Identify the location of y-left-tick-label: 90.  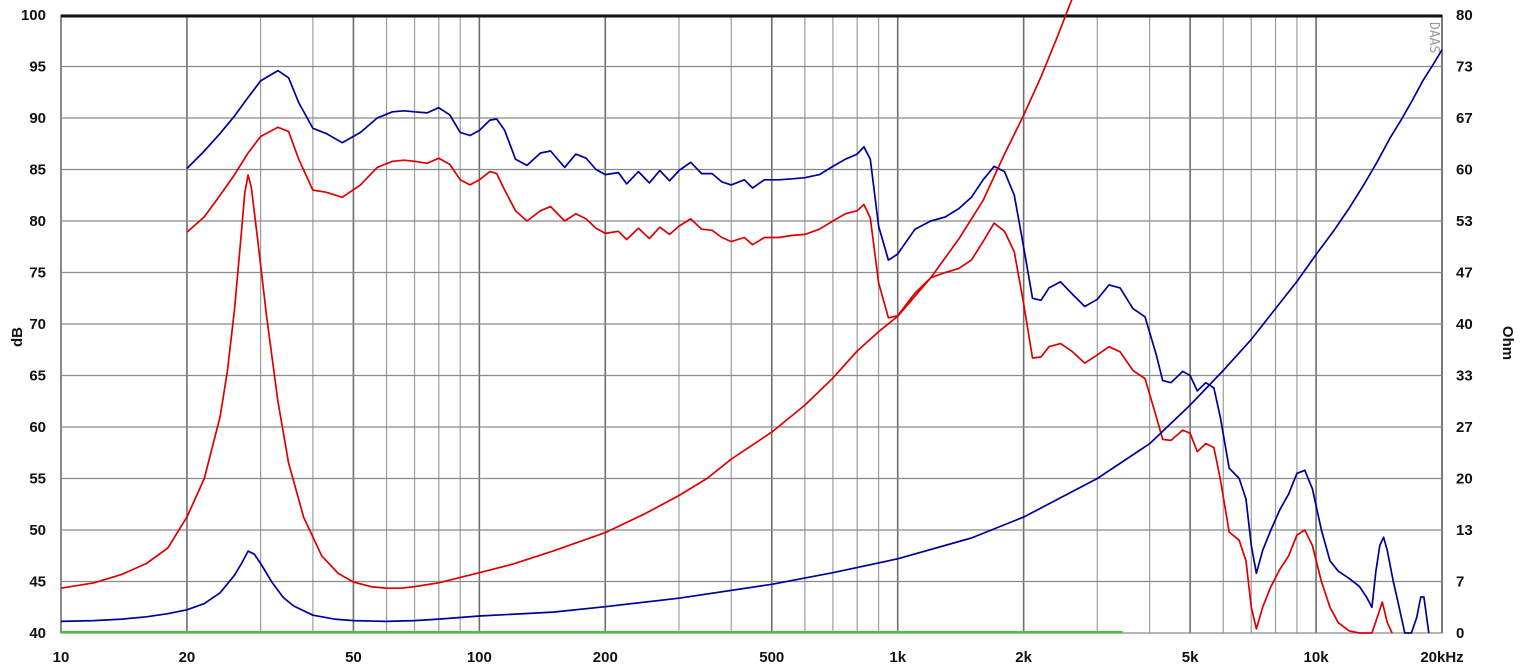
(37, 118).